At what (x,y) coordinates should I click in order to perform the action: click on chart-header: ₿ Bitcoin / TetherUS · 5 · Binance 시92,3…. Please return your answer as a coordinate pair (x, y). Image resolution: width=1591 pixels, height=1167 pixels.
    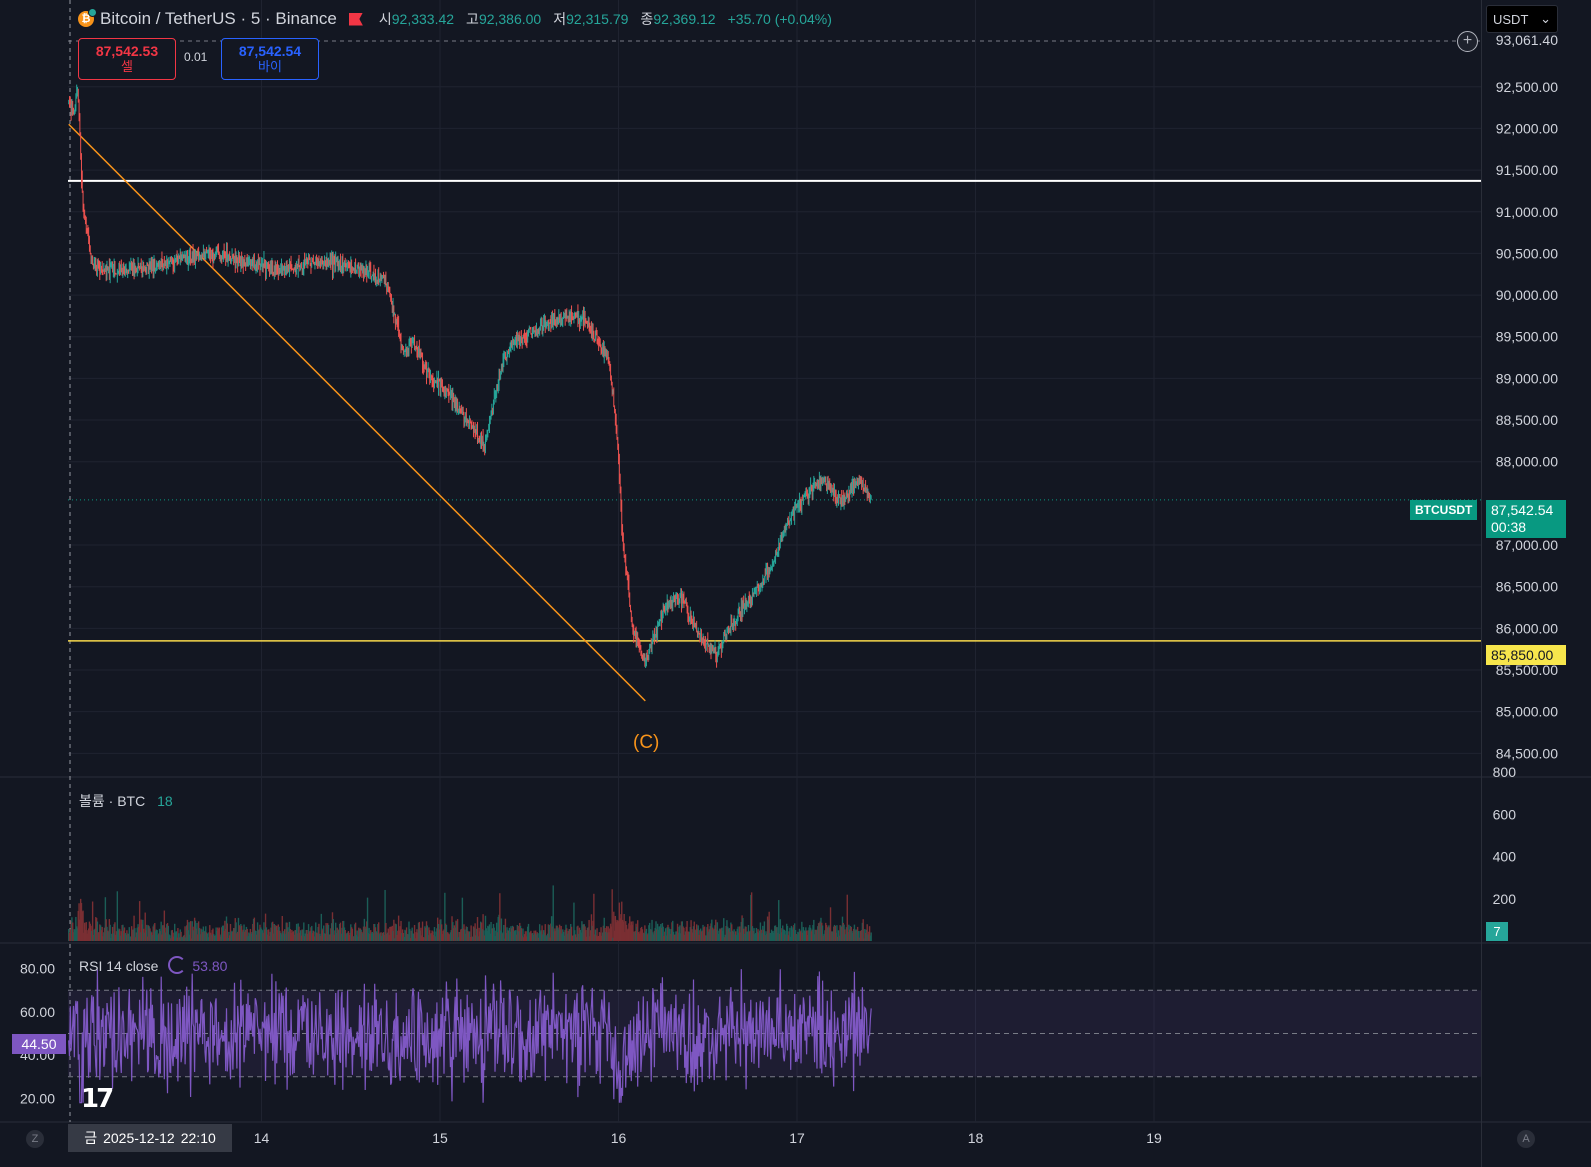
    Looking at the image, I should click on (458, 19).